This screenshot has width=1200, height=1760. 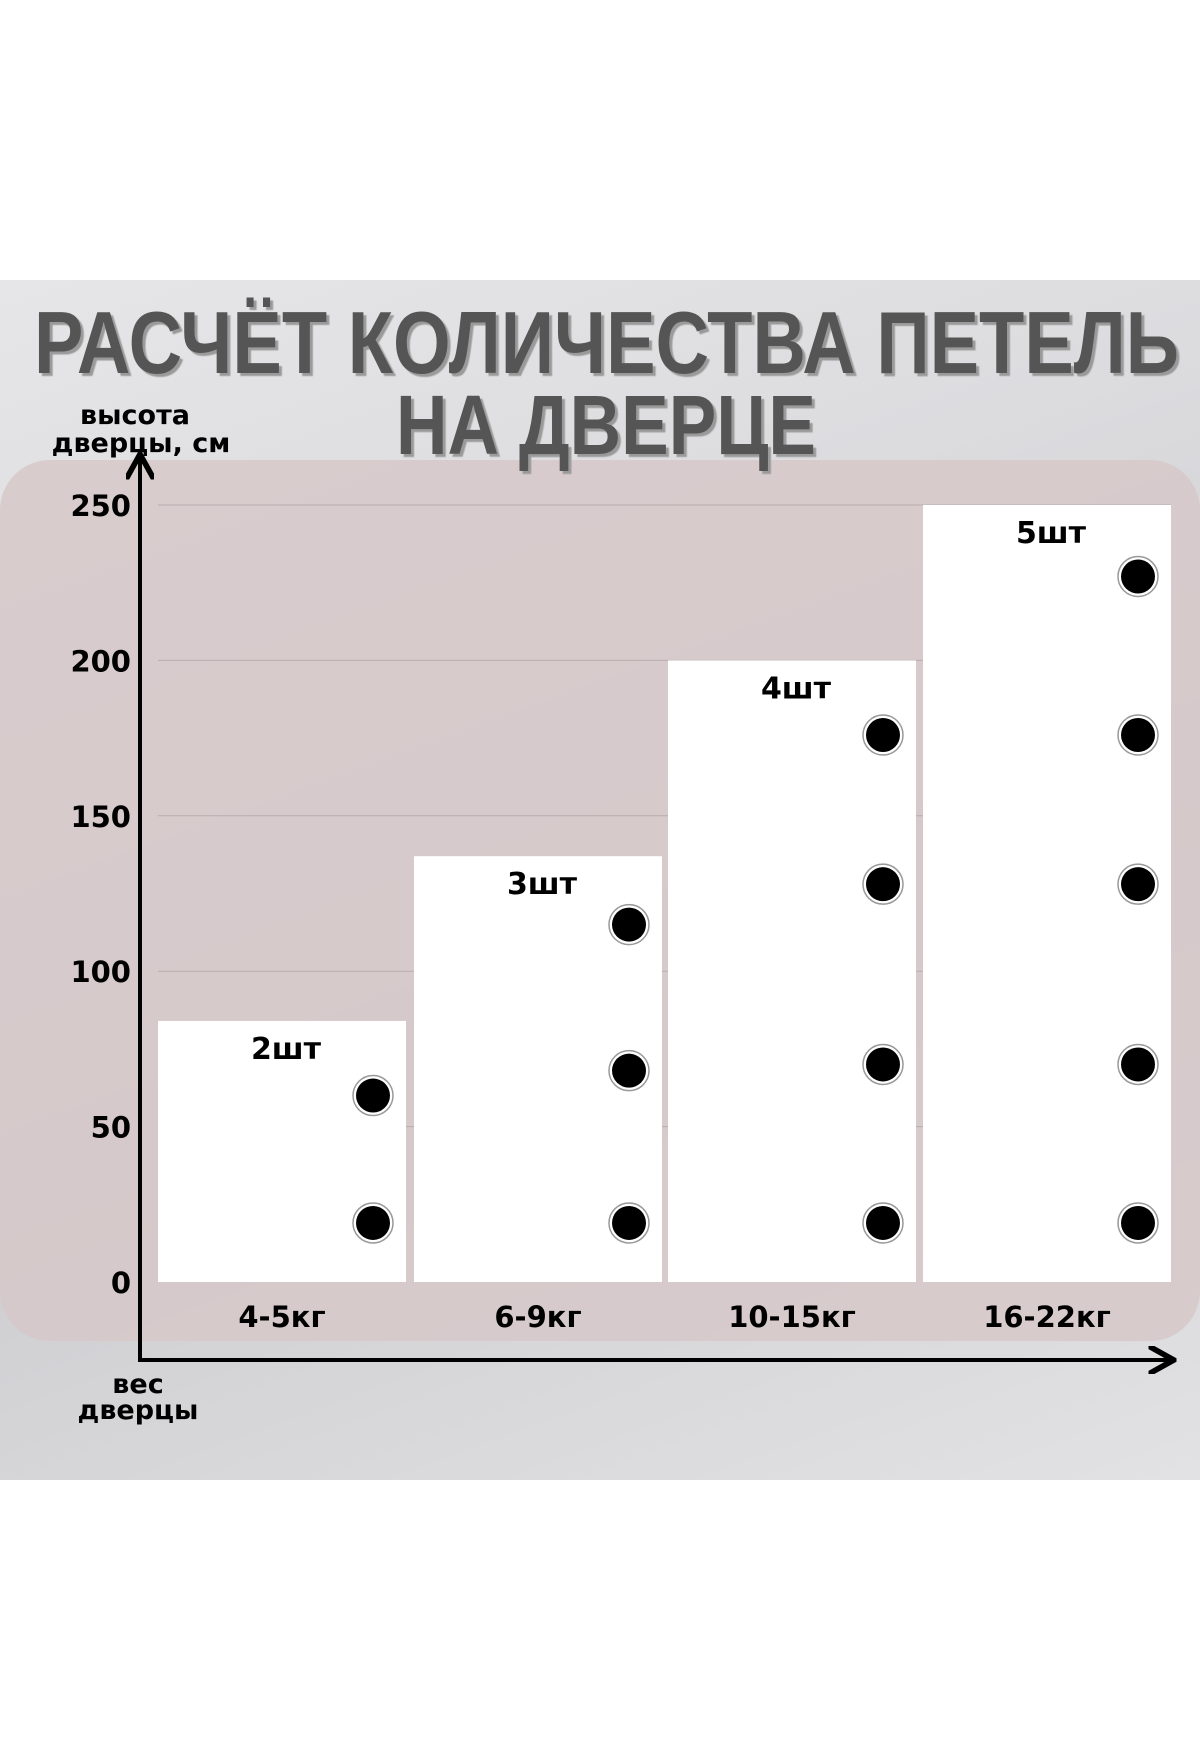 I want to click on hinge-count-label: 4шт, so click(x=796, y=688).